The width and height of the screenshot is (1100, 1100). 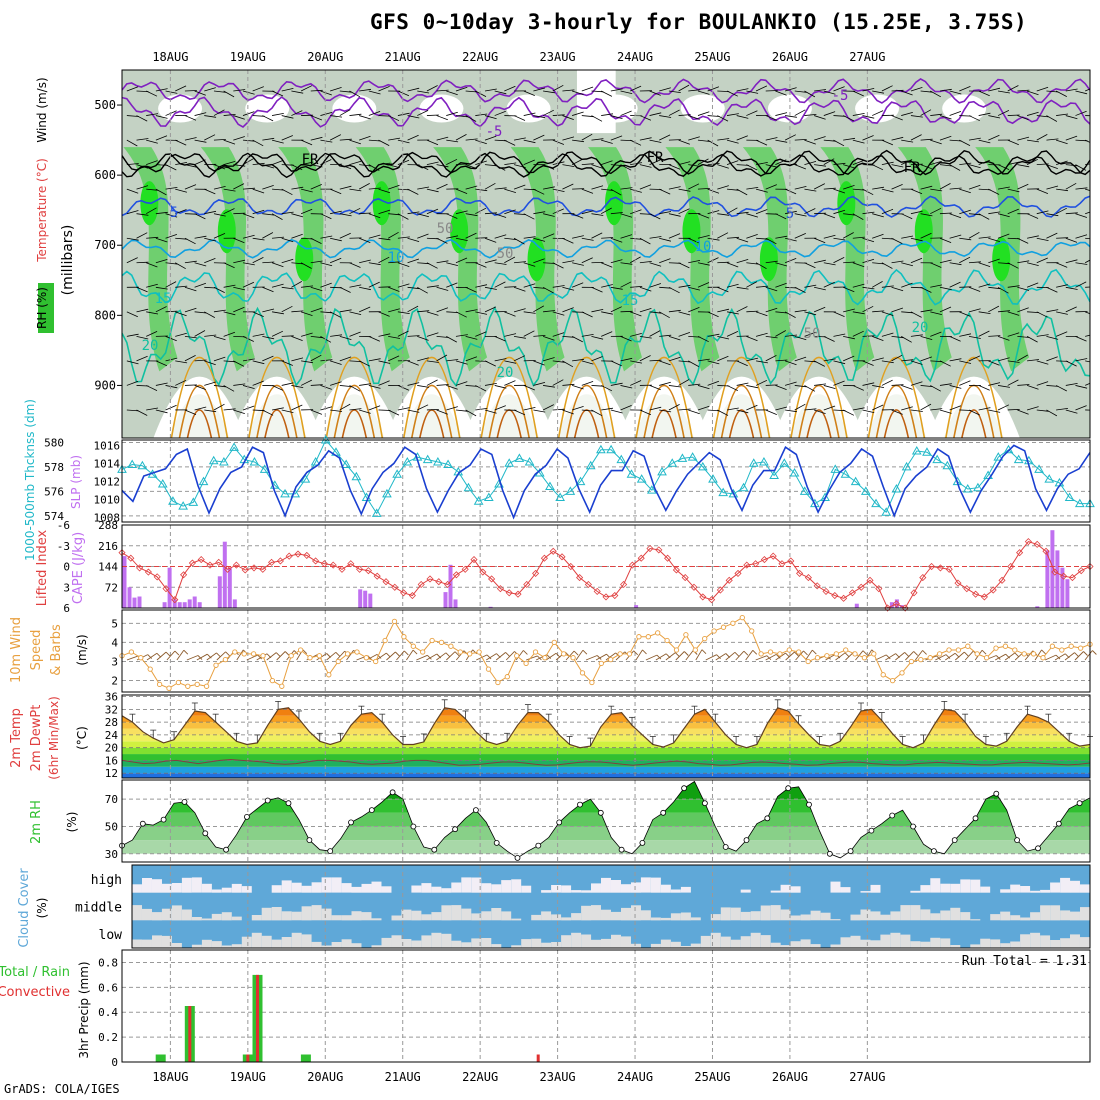 What do you see at coordinates (538, 1058) in the screenshot?
I see `precip-convective-bar` at bounding box center [538, 1058].